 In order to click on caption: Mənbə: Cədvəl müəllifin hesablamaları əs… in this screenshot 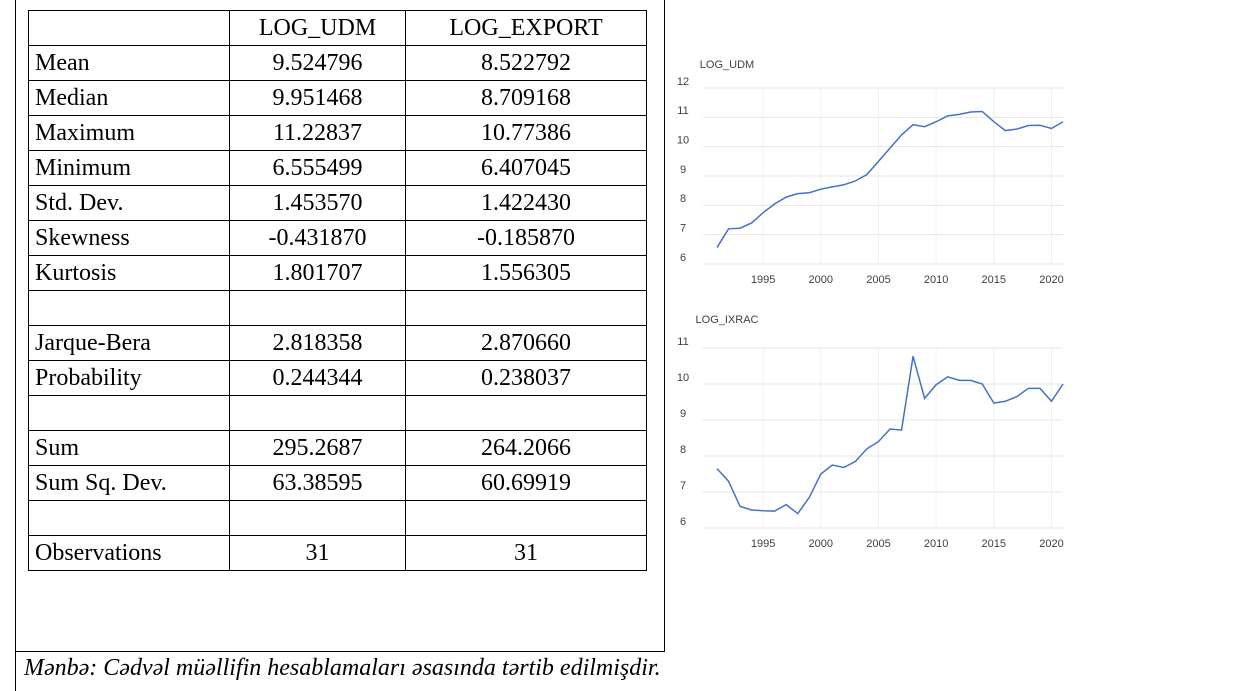, I will do `click(342, 668)`.